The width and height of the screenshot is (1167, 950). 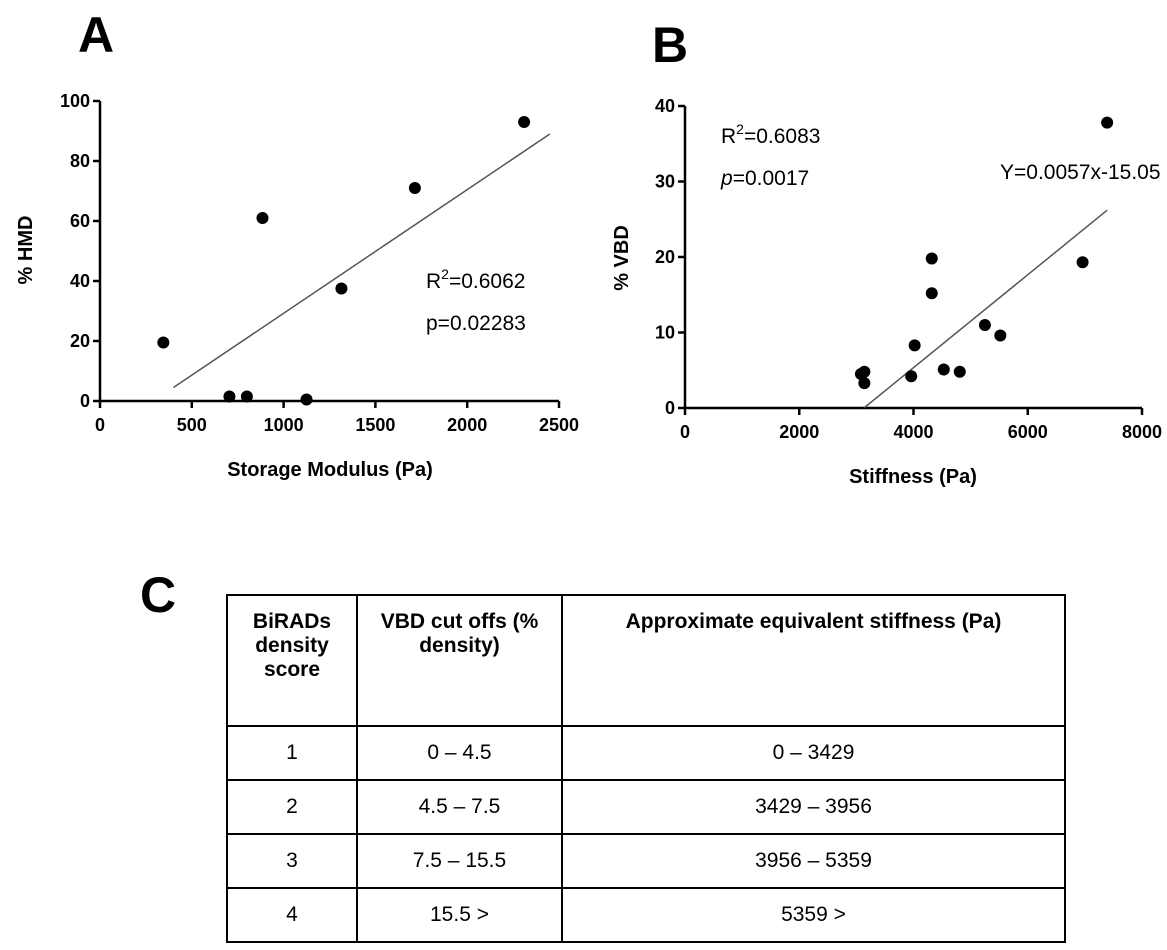 I want to click on y-tick-label: 10, so click(x=665, y=333).